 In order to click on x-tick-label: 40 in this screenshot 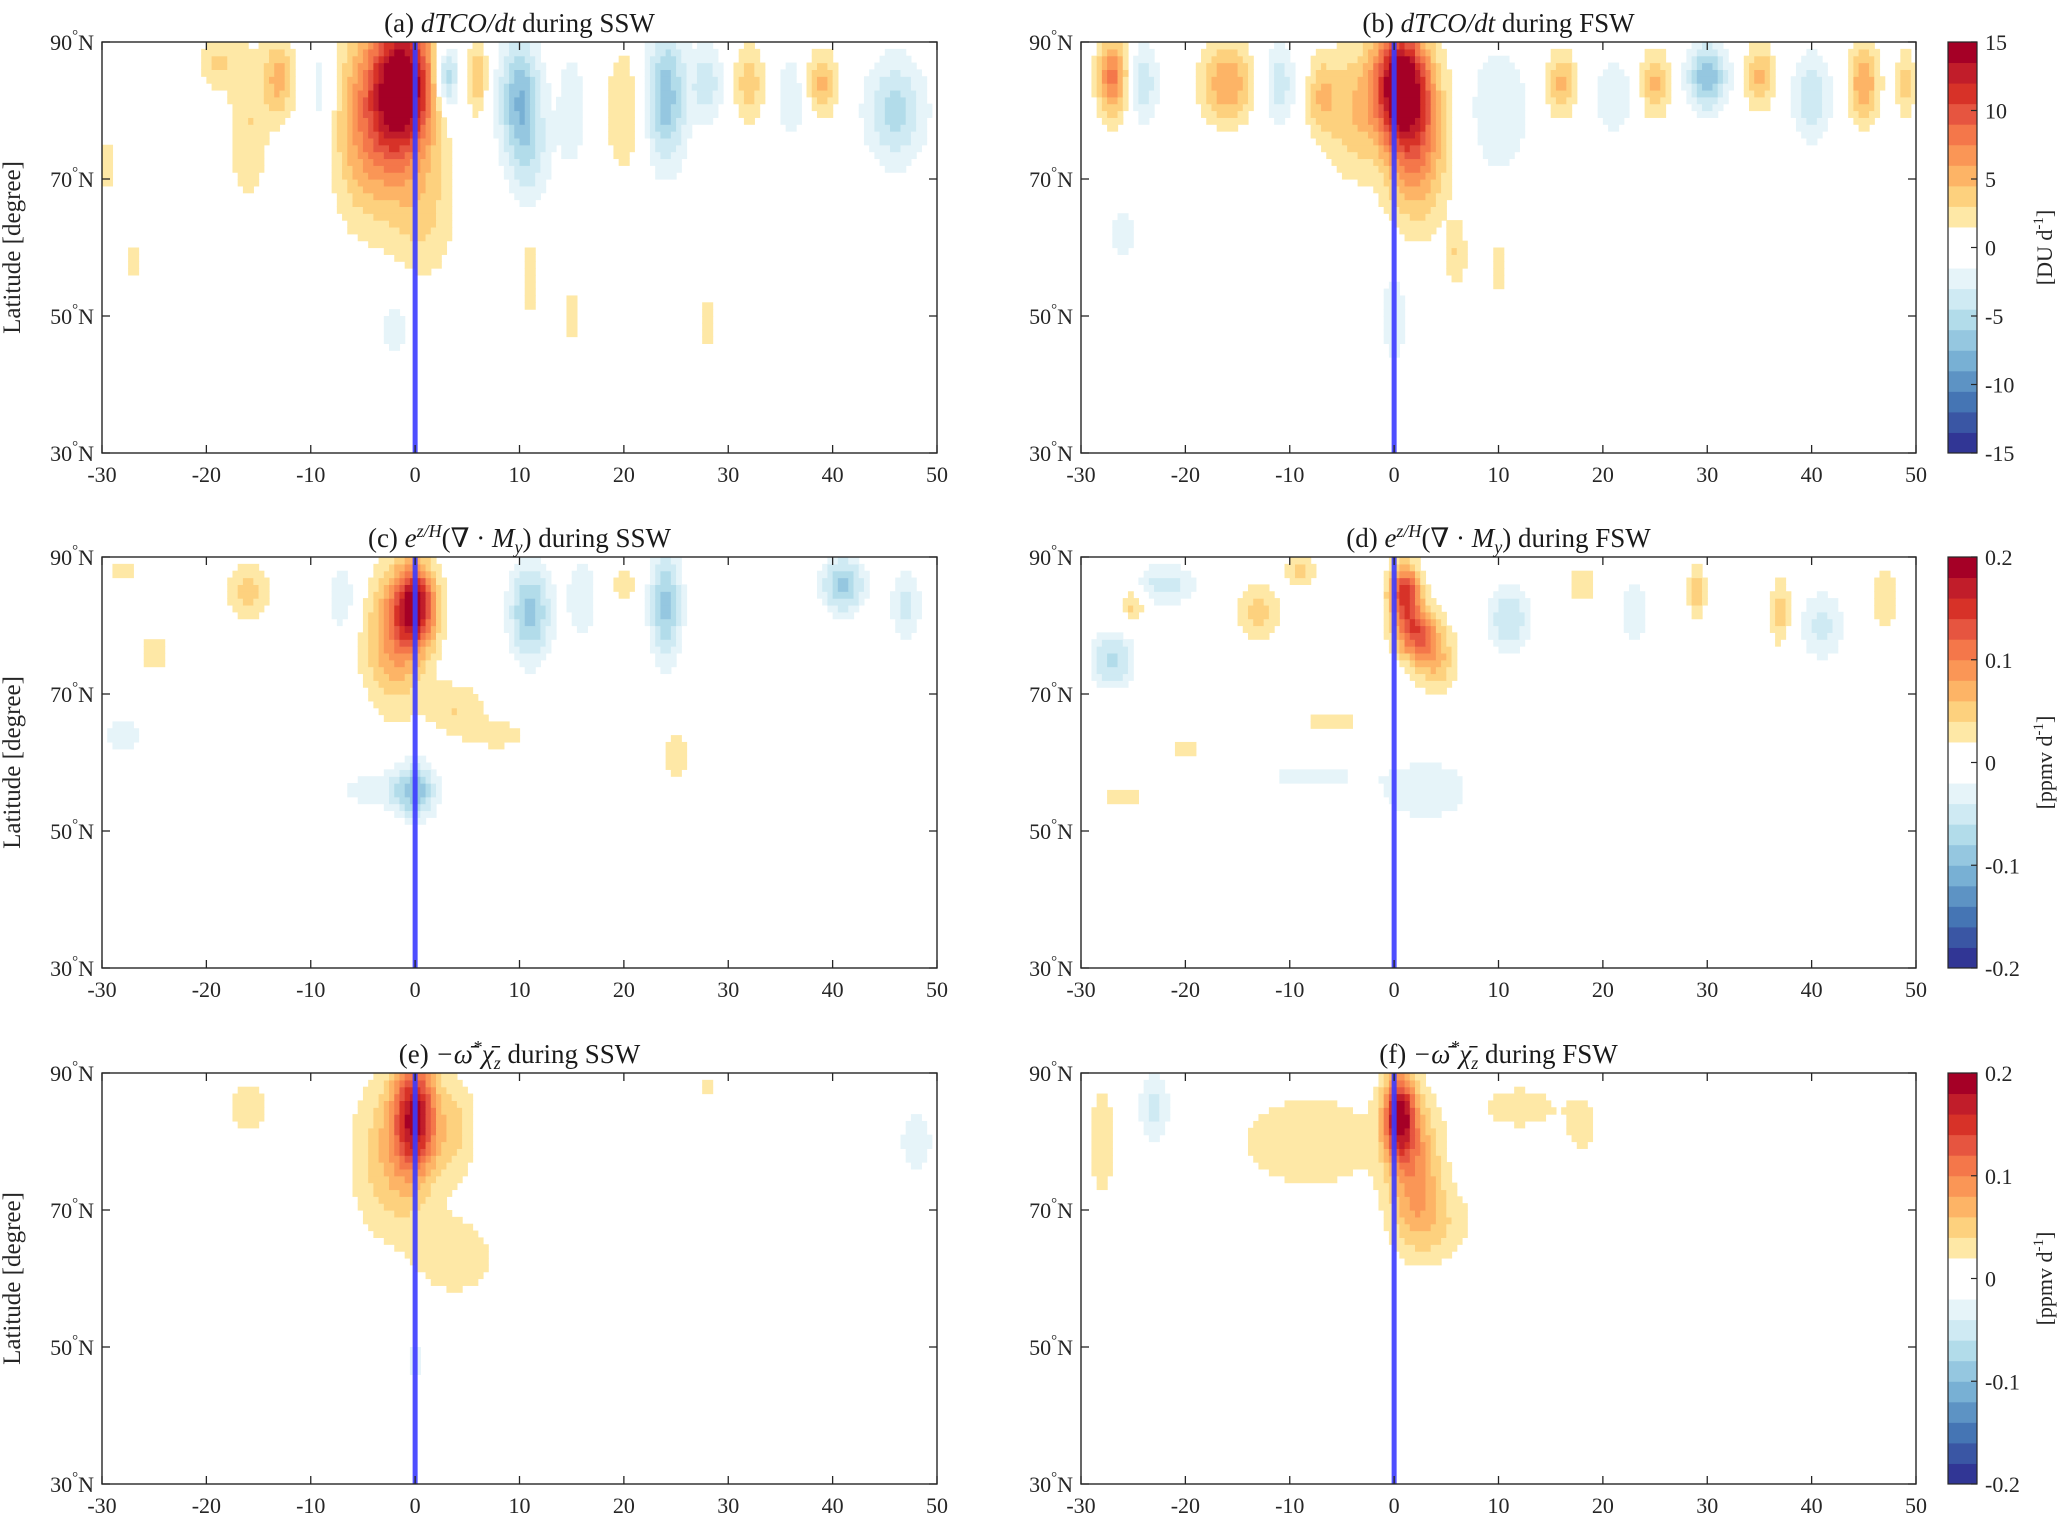, I will do `click(1812, 1505)`.